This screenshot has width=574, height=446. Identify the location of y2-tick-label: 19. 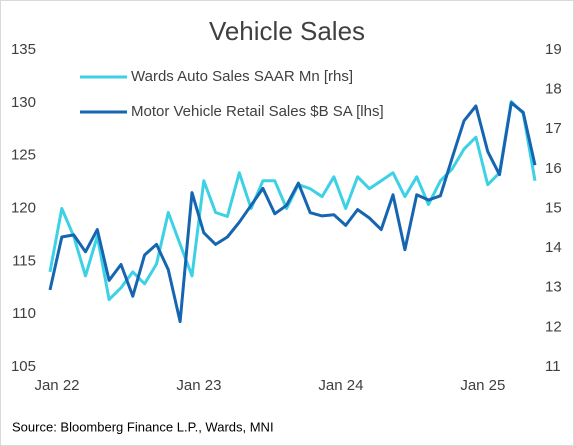
(553, 49).